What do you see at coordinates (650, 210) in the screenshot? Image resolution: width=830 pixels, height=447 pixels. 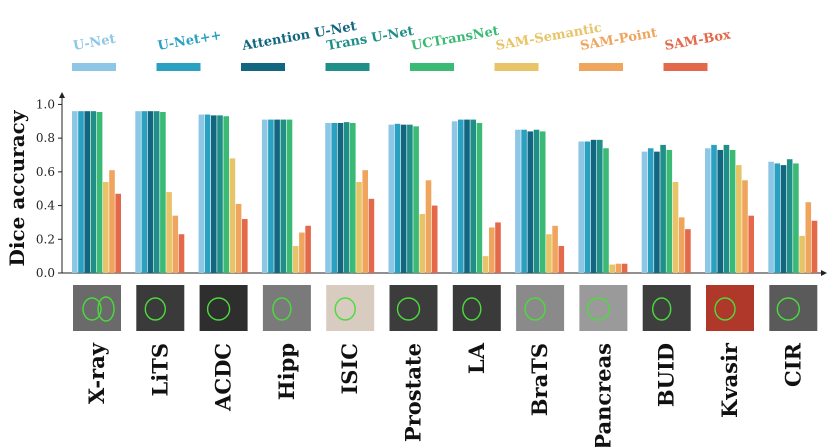 I see `bar-buid-u-net` at bounding box center [650, 210].